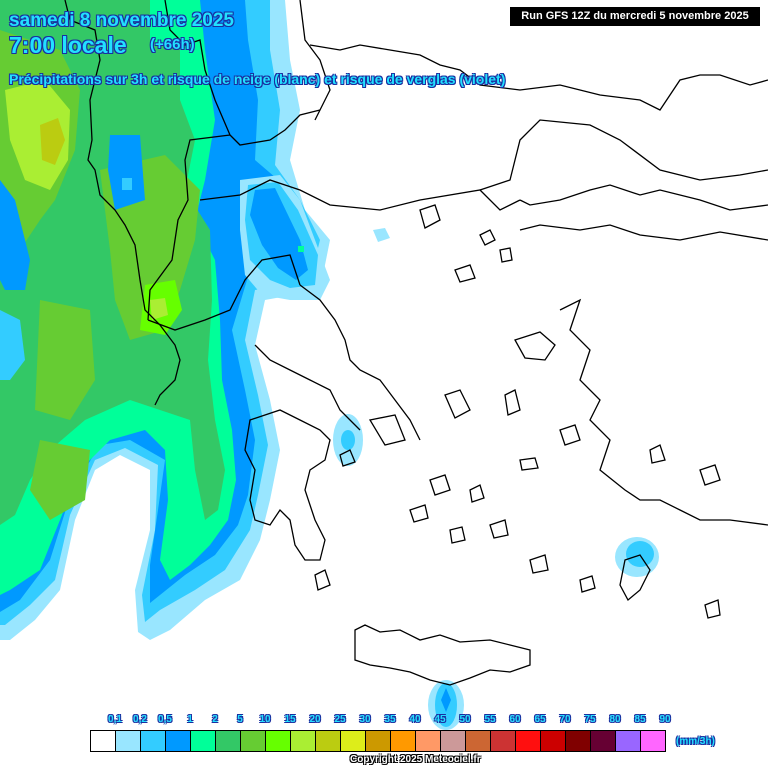 The width and height of the screenshot is (768, 768). I want to click on forecast-date: samedi 8 novembre 2025, so click(121, 20).